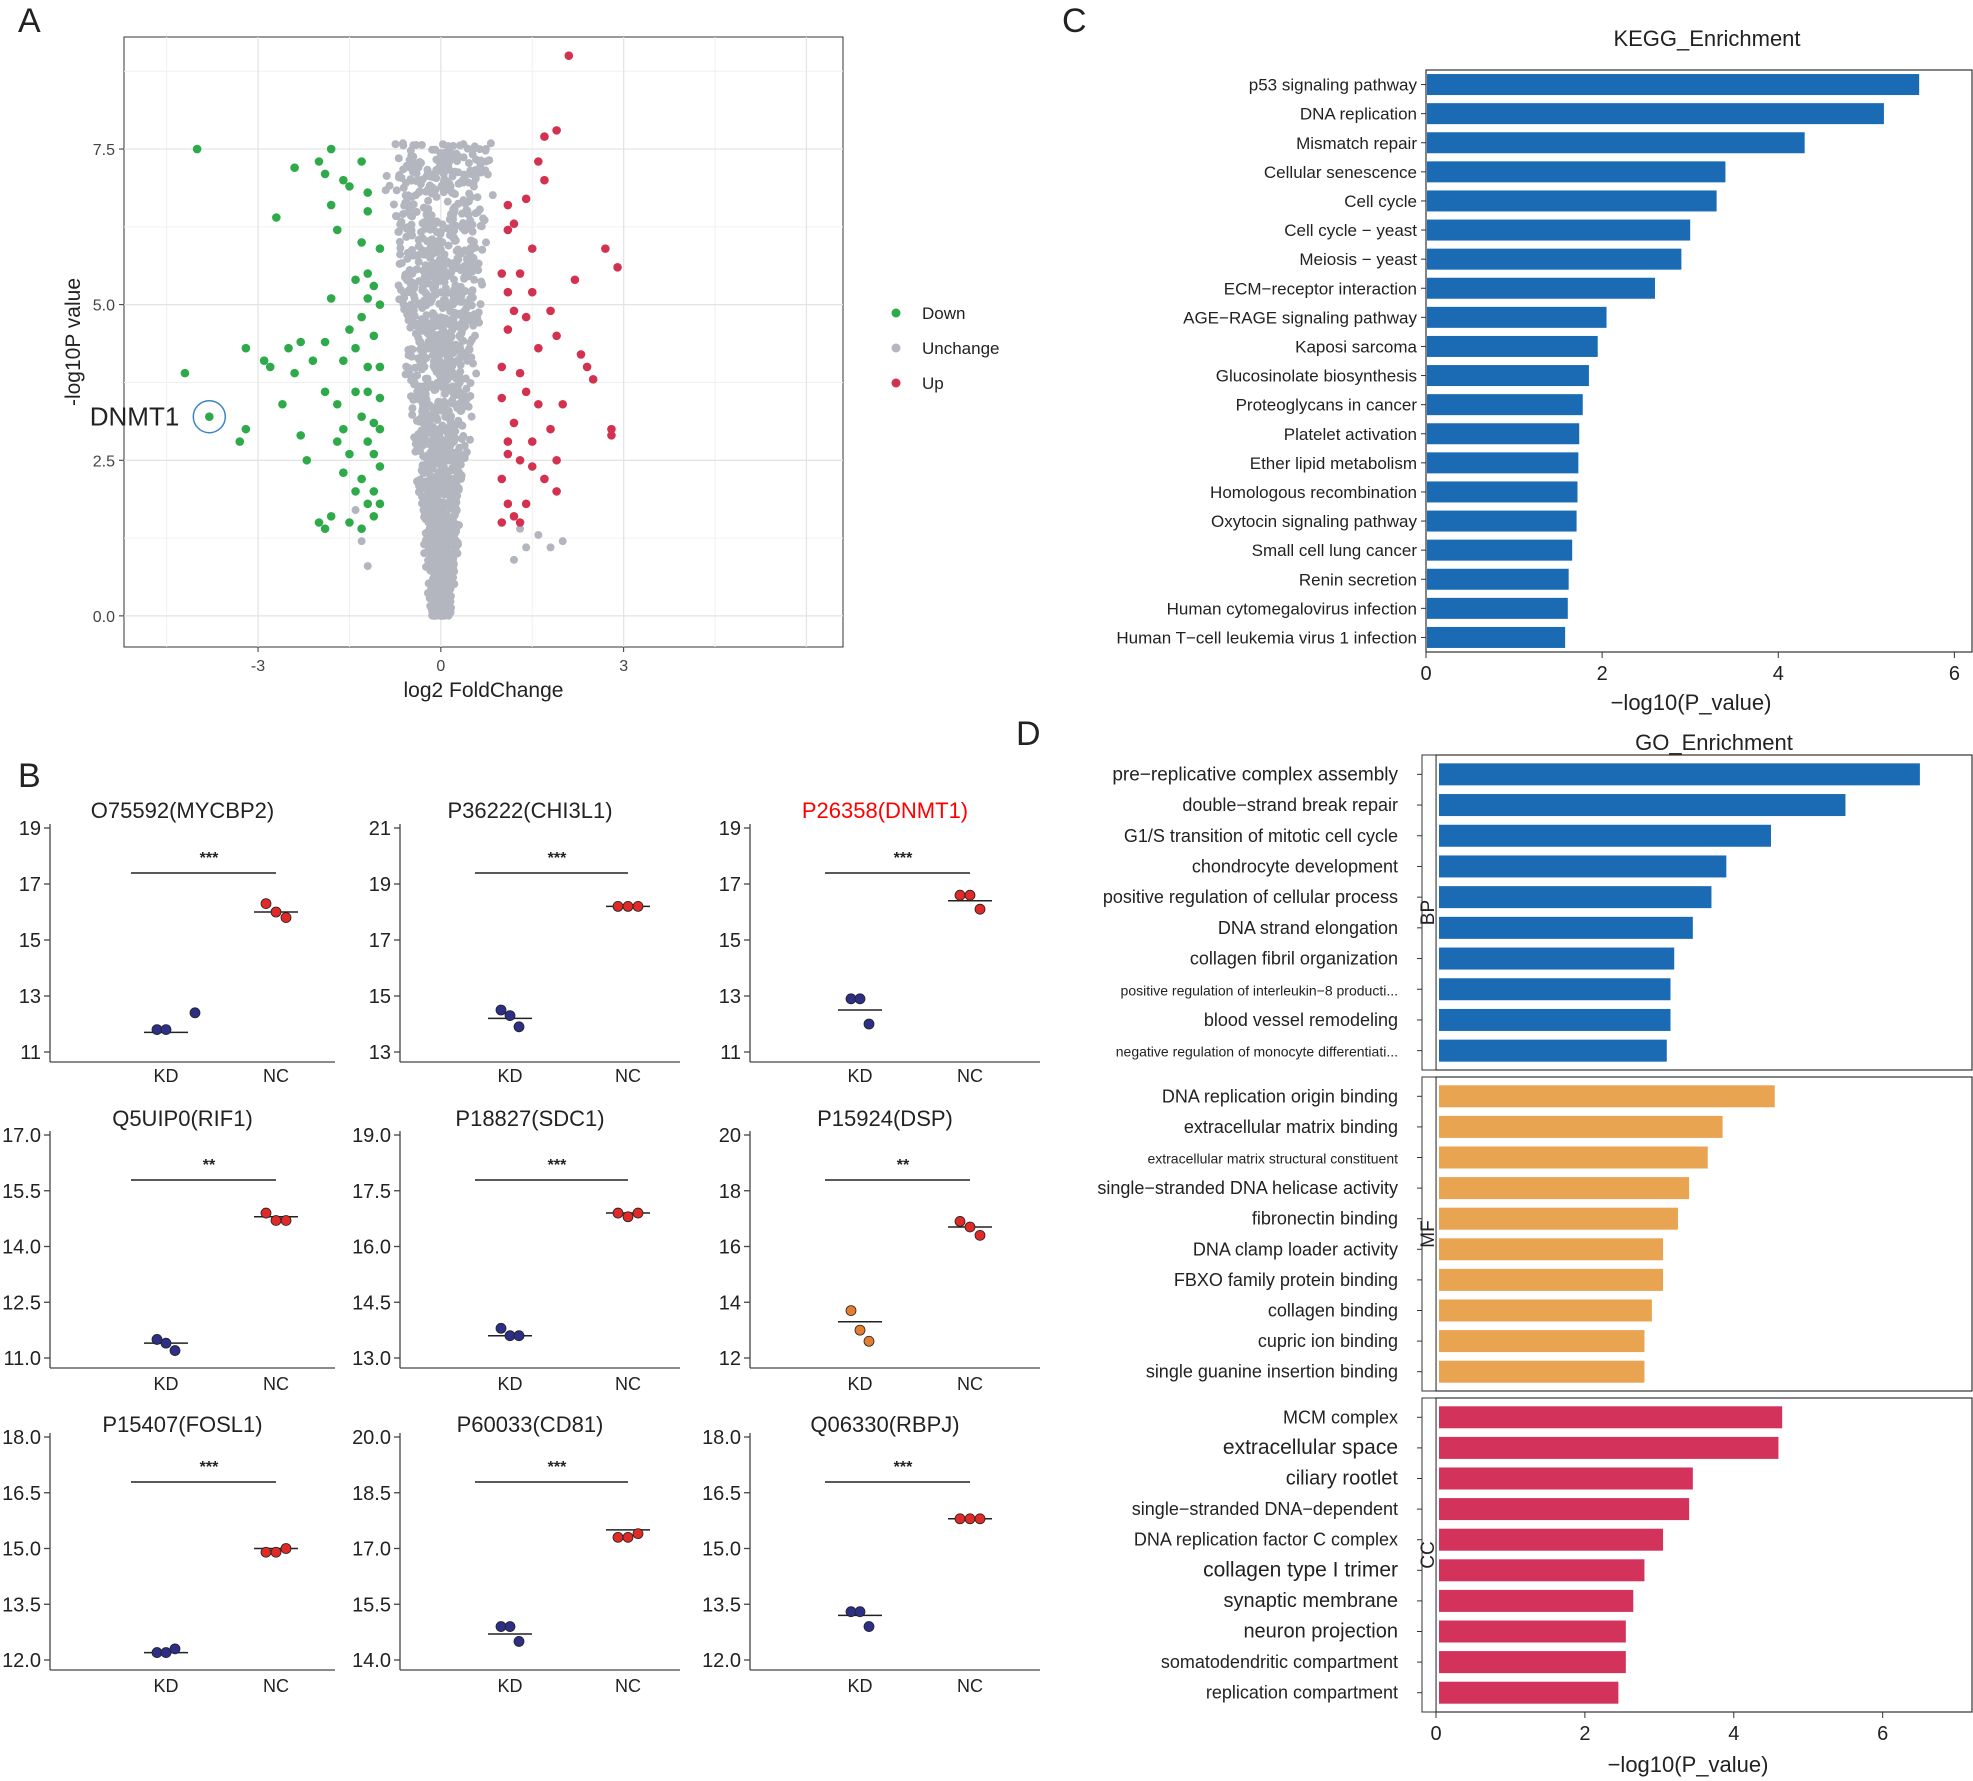 The height and width of the screenshot is (1781, 1973). Describe the element at coordinates (371, 1248) in the screenshot. I see `y-tick-label: 16.0` at that location.